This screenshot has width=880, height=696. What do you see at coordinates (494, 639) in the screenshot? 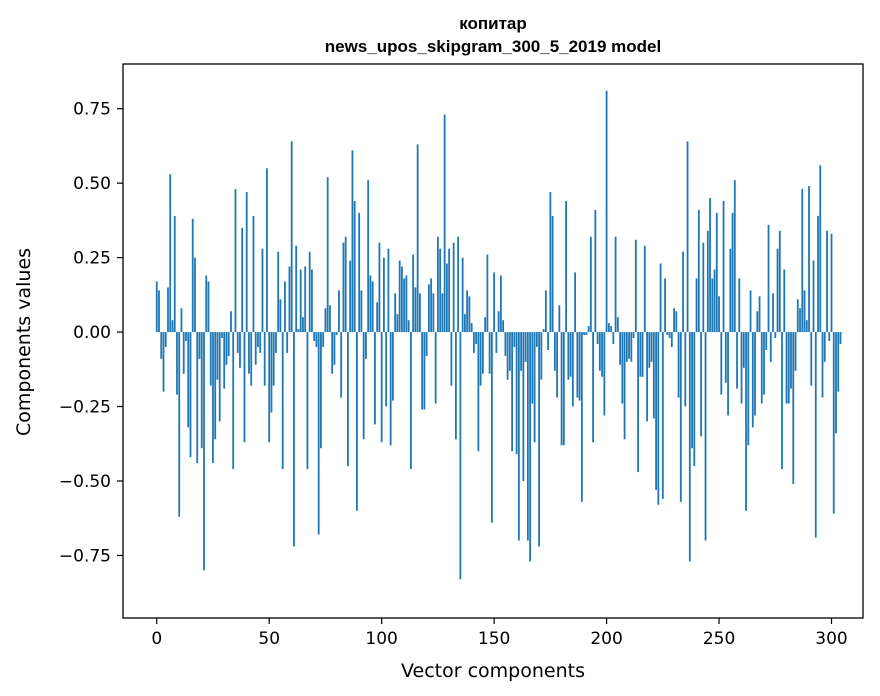
I see `x-tick-label: 150` at bounding box center [494, 639].